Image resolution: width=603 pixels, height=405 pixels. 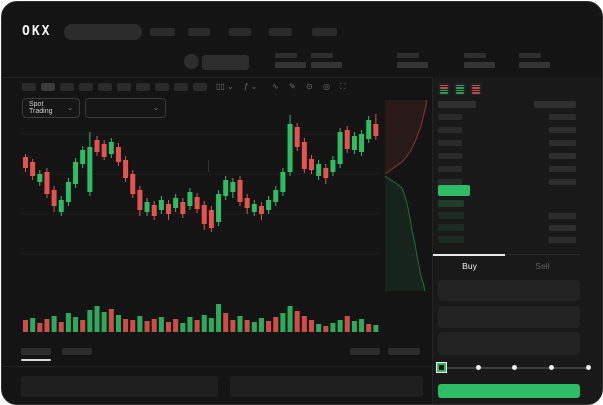 I want to click on orderbook-combined-view-icon, so click(x=444, y=89).